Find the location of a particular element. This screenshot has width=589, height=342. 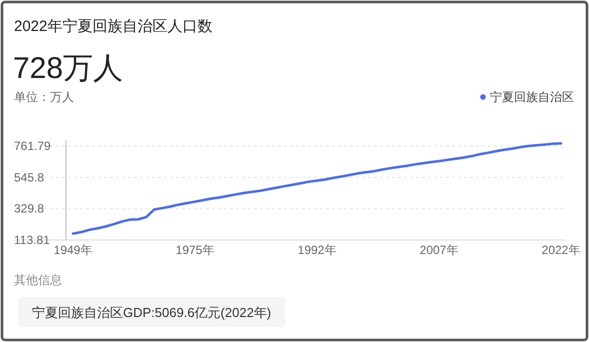

y-tick-label: 329.8 is located at coordinates (29, 209).